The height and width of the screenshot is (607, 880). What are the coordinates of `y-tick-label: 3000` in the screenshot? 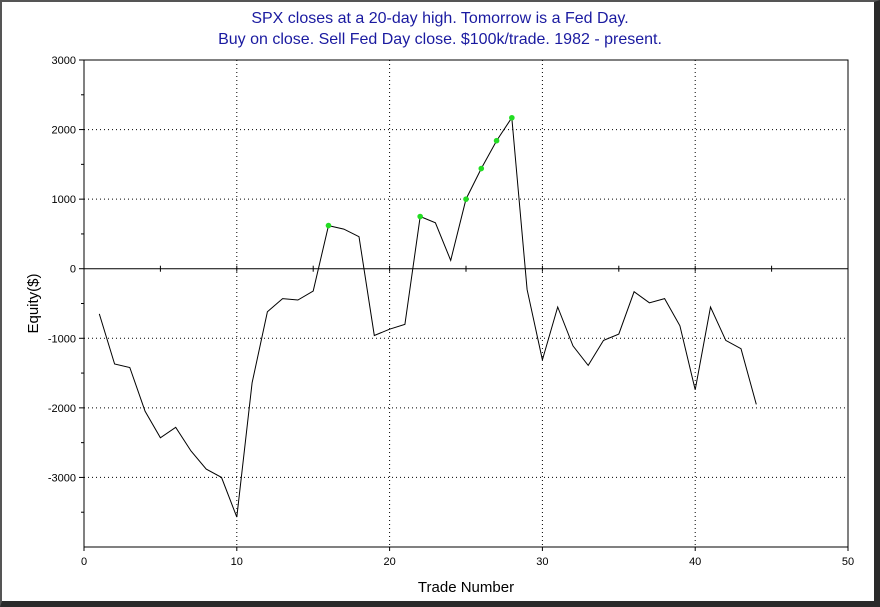 It's located at (64, 61).